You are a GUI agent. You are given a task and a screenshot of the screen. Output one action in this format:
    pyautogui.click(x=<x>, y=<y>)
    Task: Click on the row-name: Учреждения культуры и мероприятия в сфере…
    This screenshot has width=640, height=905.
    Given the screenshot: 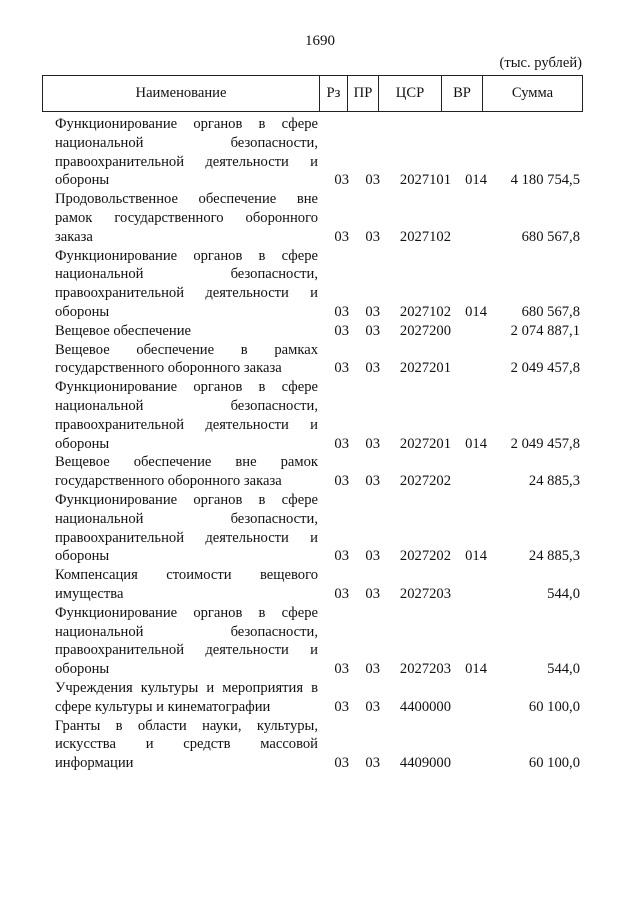 What is the action you would take?
    pyautogui.click(x=186, y=698)
    